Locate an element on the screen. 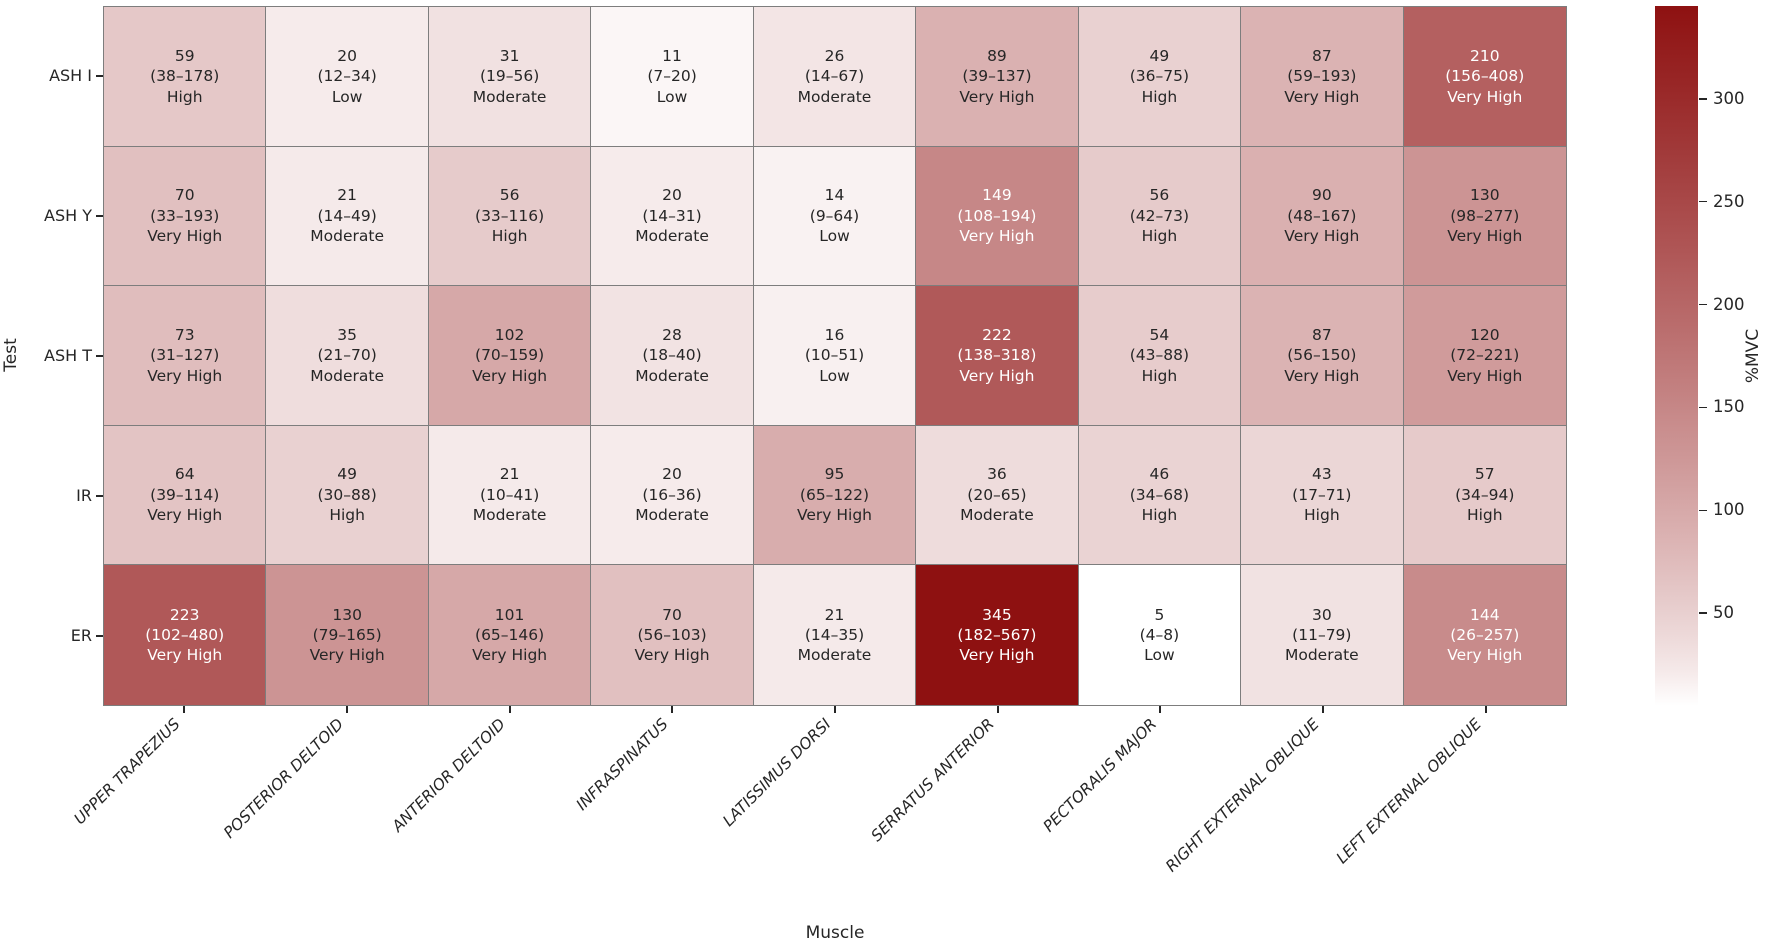  heatmap-cell: 20 (14–31) Moderate is located at coordinates (672, 216).